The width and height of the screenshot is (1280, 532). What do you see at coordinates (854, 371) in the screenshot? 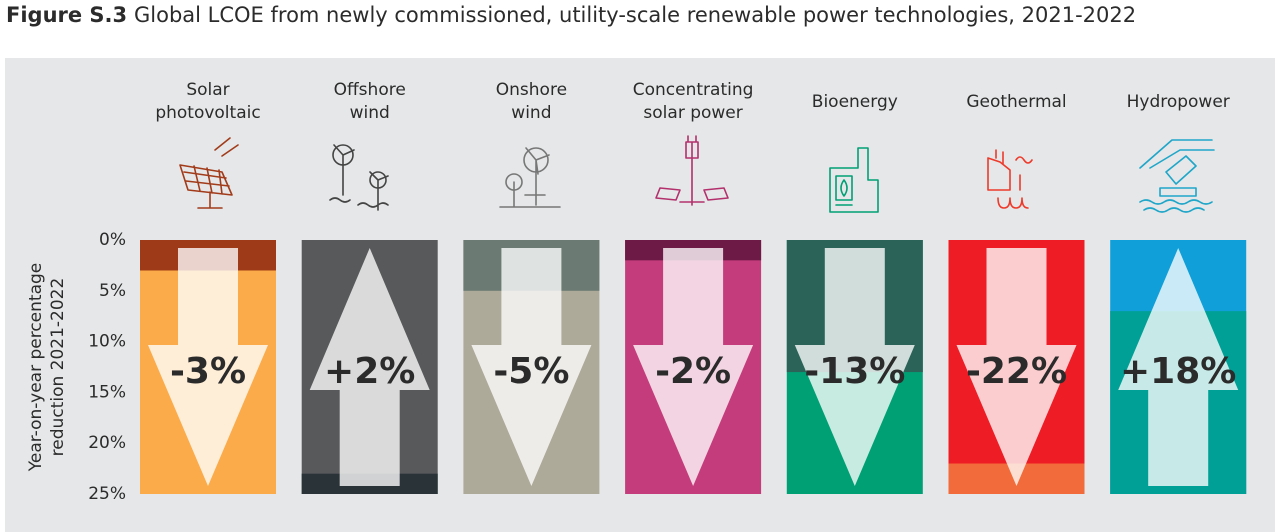
I see `value-label: -13%` at bounding box center [854, 371].